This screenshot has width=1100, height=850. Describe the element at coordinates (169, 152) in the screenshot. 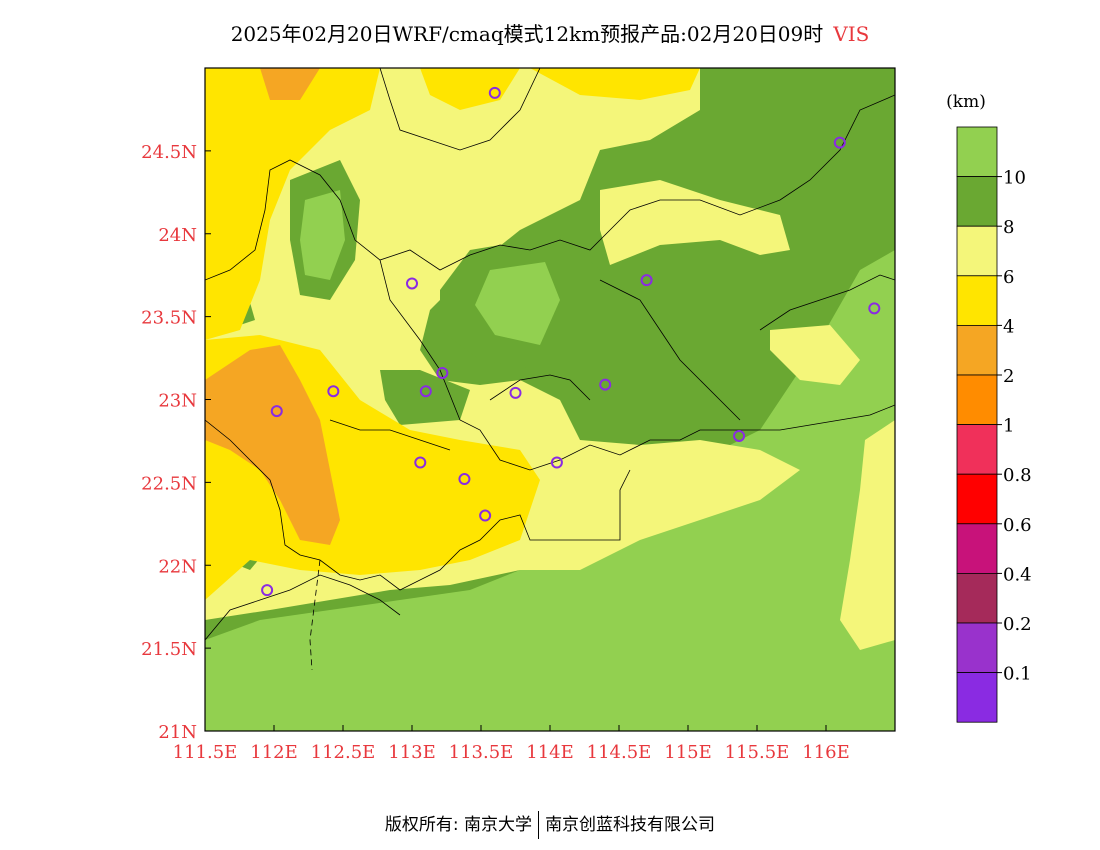

I see `lat-tick-label: 24.5N` at that location.